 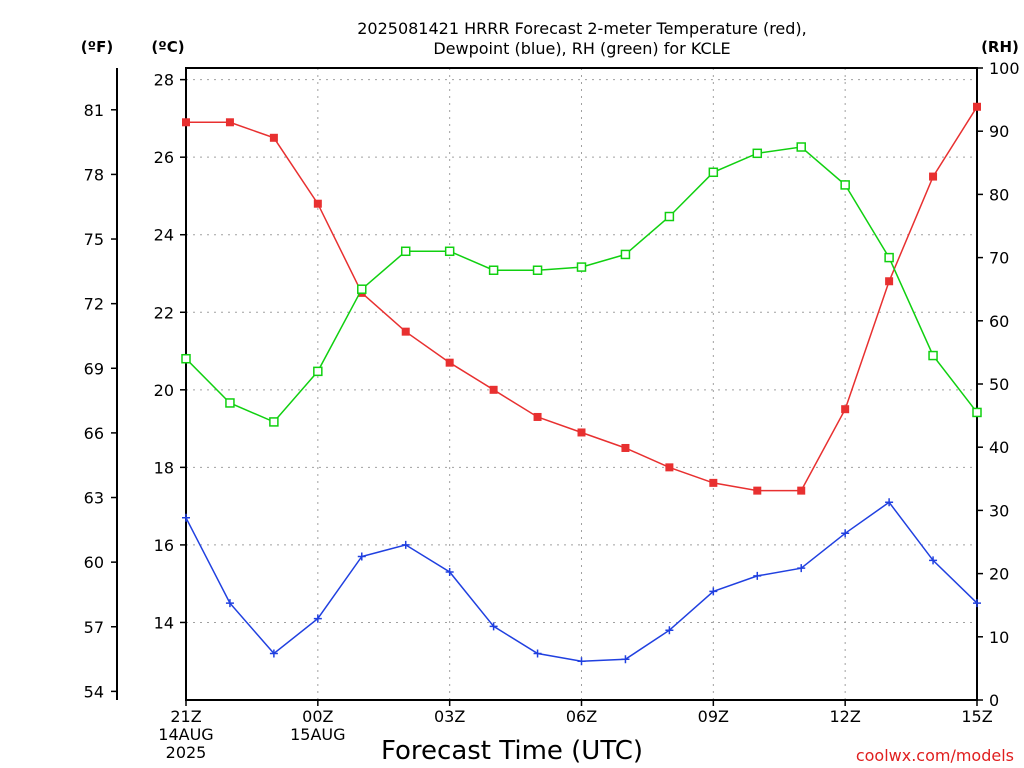 What do you see at coordinates (512, 751) in the screenshot?
I see `x-axis-title: Forecast Time (UTC)` at bounding box center [512, 751].